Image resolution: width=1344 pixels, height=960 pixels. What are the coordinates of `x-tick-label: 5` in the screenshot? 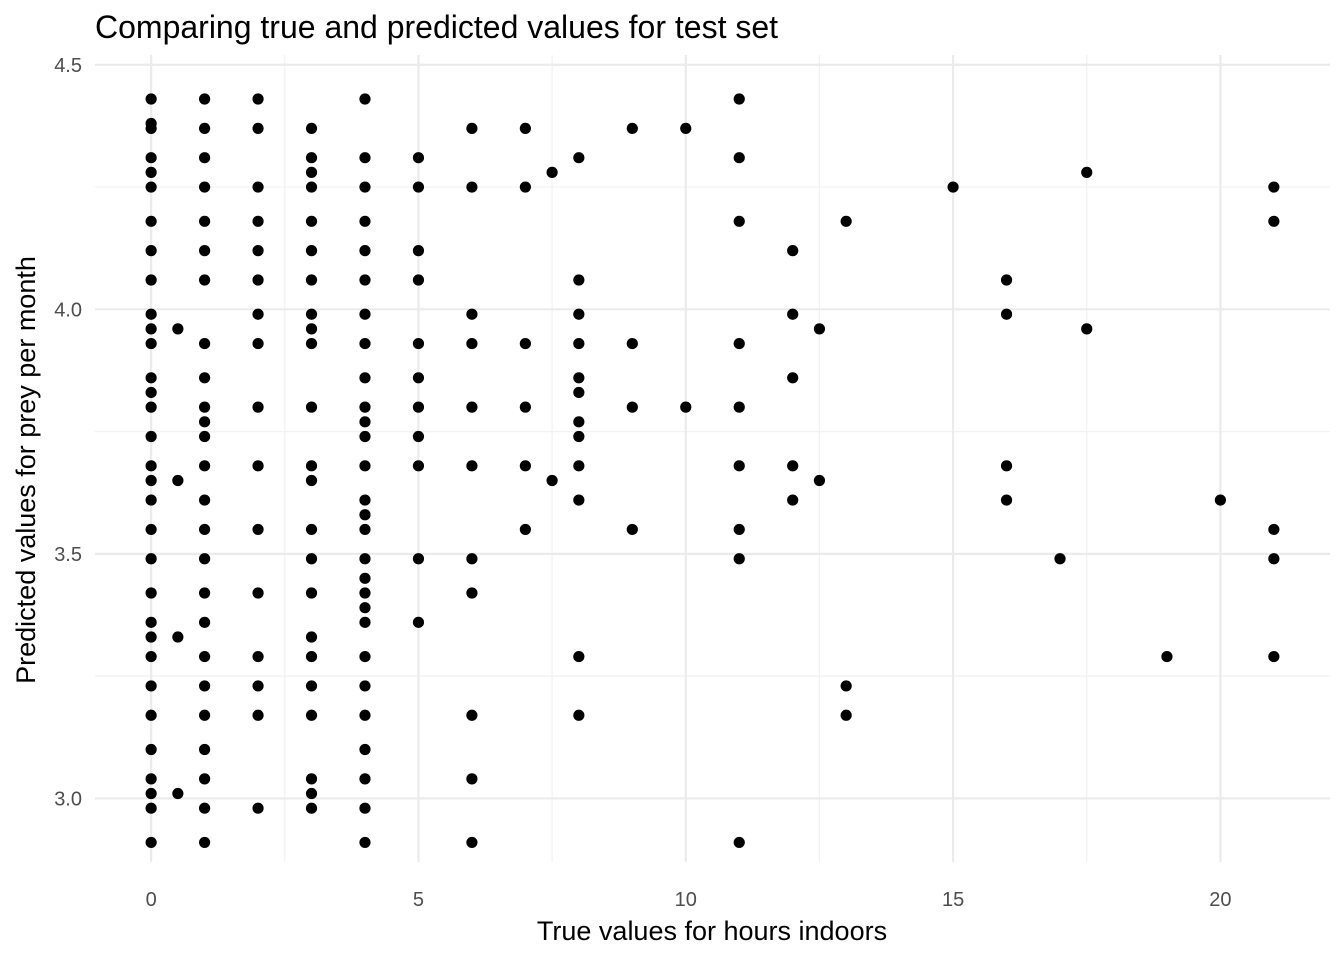 It's located at (418, 900).